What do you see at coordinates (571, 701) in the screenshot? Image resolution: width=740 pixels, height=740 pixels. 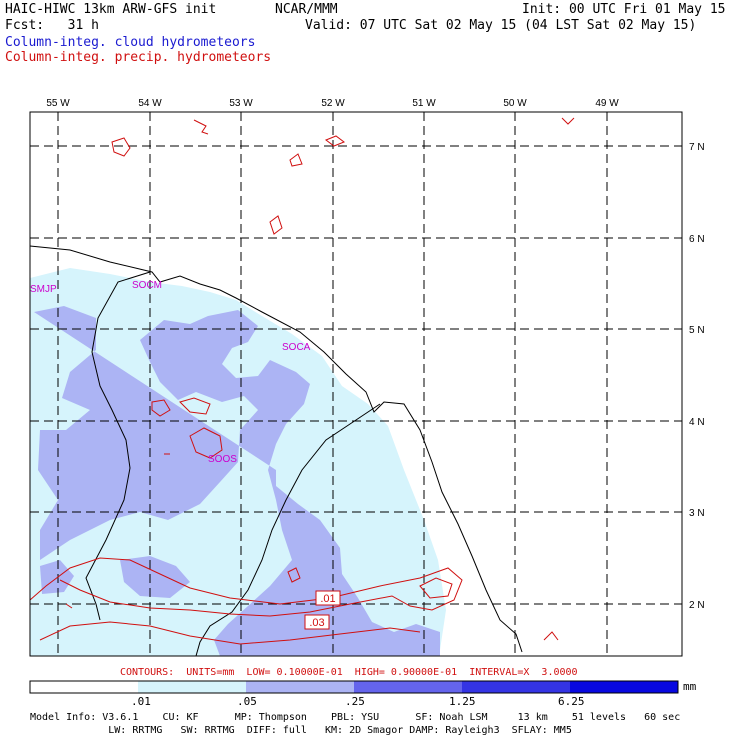 I see `scale-tick-4: 6.25` at bounding box center [571, 701].